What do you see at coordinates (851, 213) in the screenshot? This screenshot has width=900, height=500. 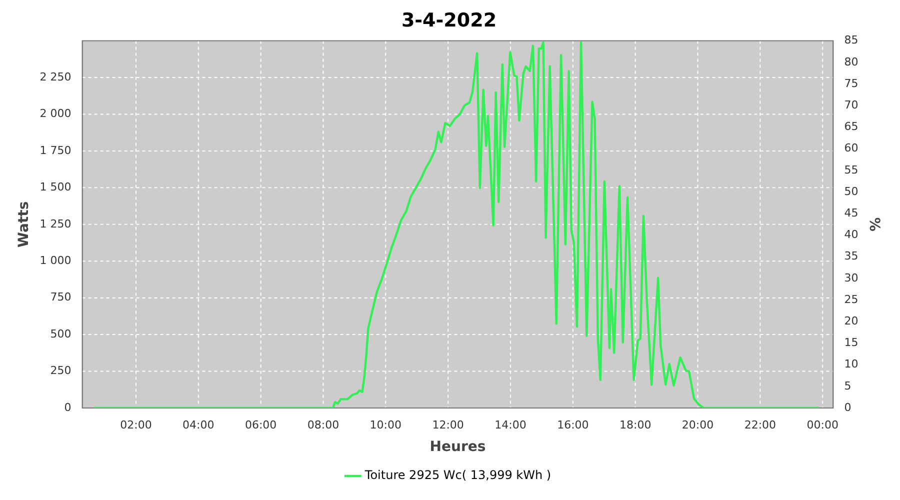 I see `y2-tick-label: 45` at bounding box center [851, 213].